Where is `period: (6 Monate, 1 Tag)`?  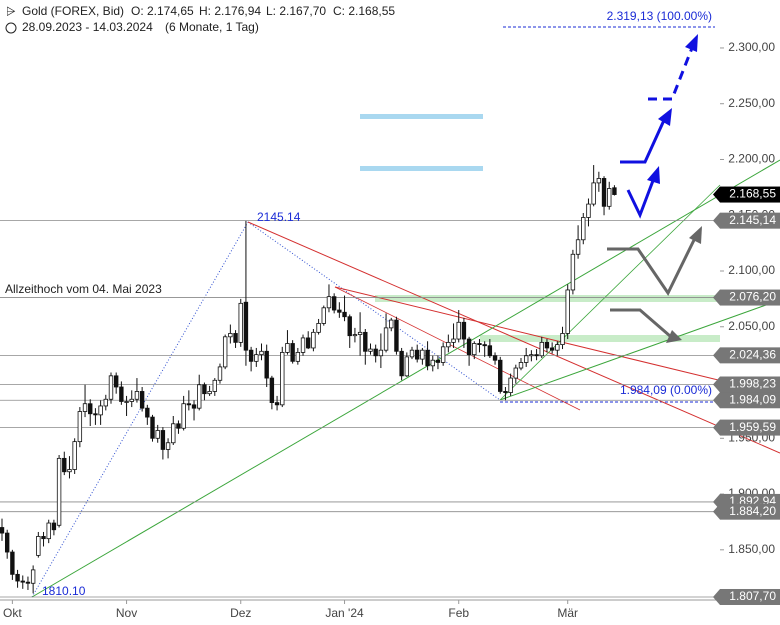
period: (6 Monate, 1 Tag) is located at coordinates (212, 27).